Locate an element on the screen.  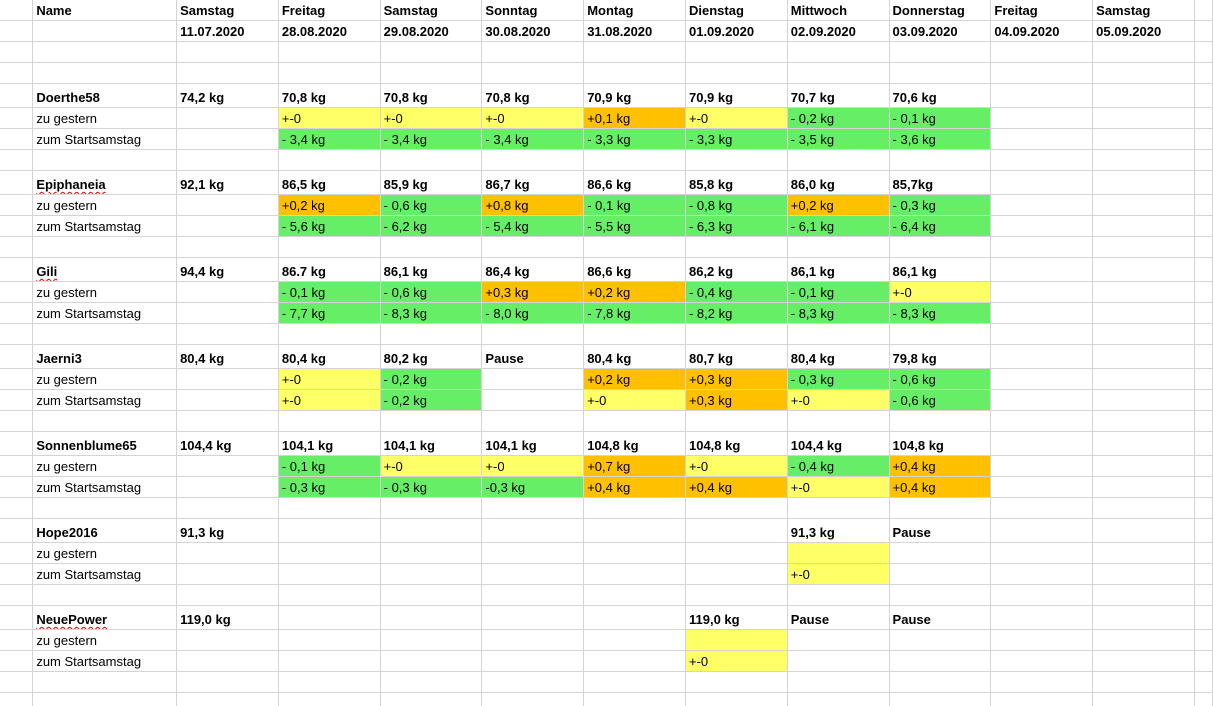
diff-yesterday-cell: - 0,6 kg is located at coordinates (431, 205).